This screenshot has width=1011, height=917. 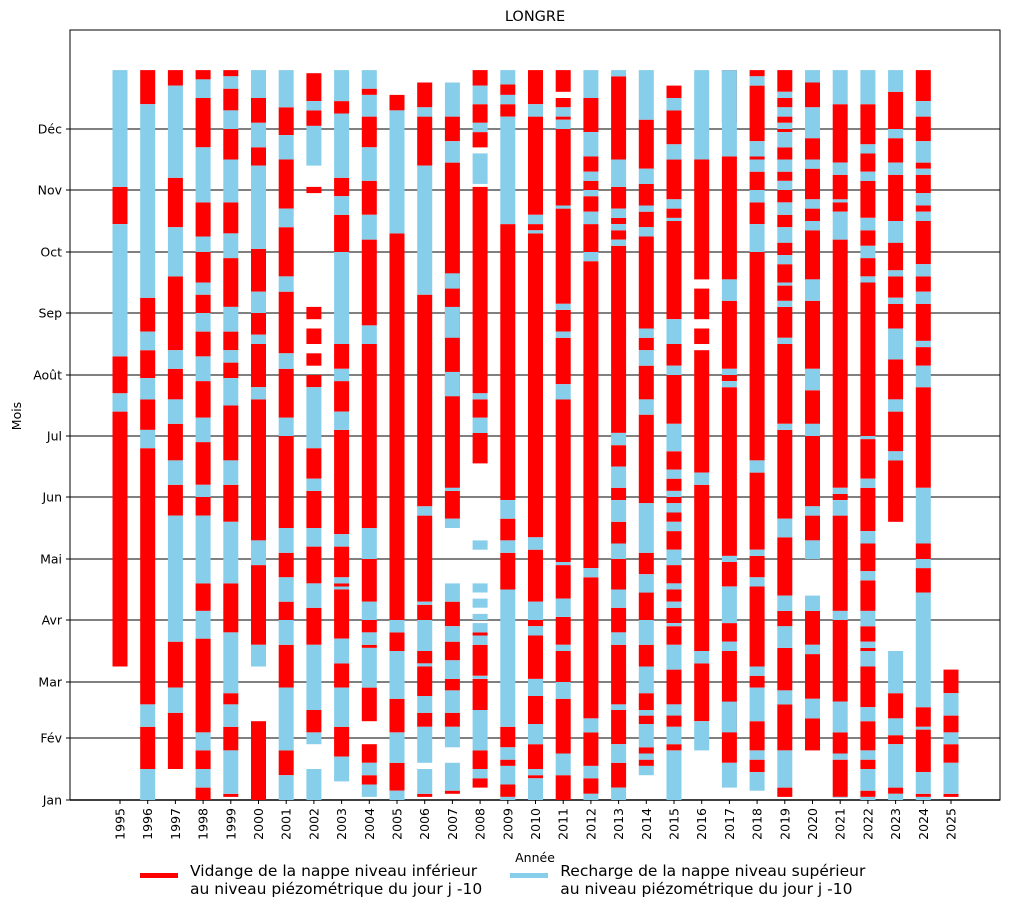 What do you see at coordinates (424, 824) in the screenshot?
I see `x-tick-label: 2006` at bounding box center [424, 824].